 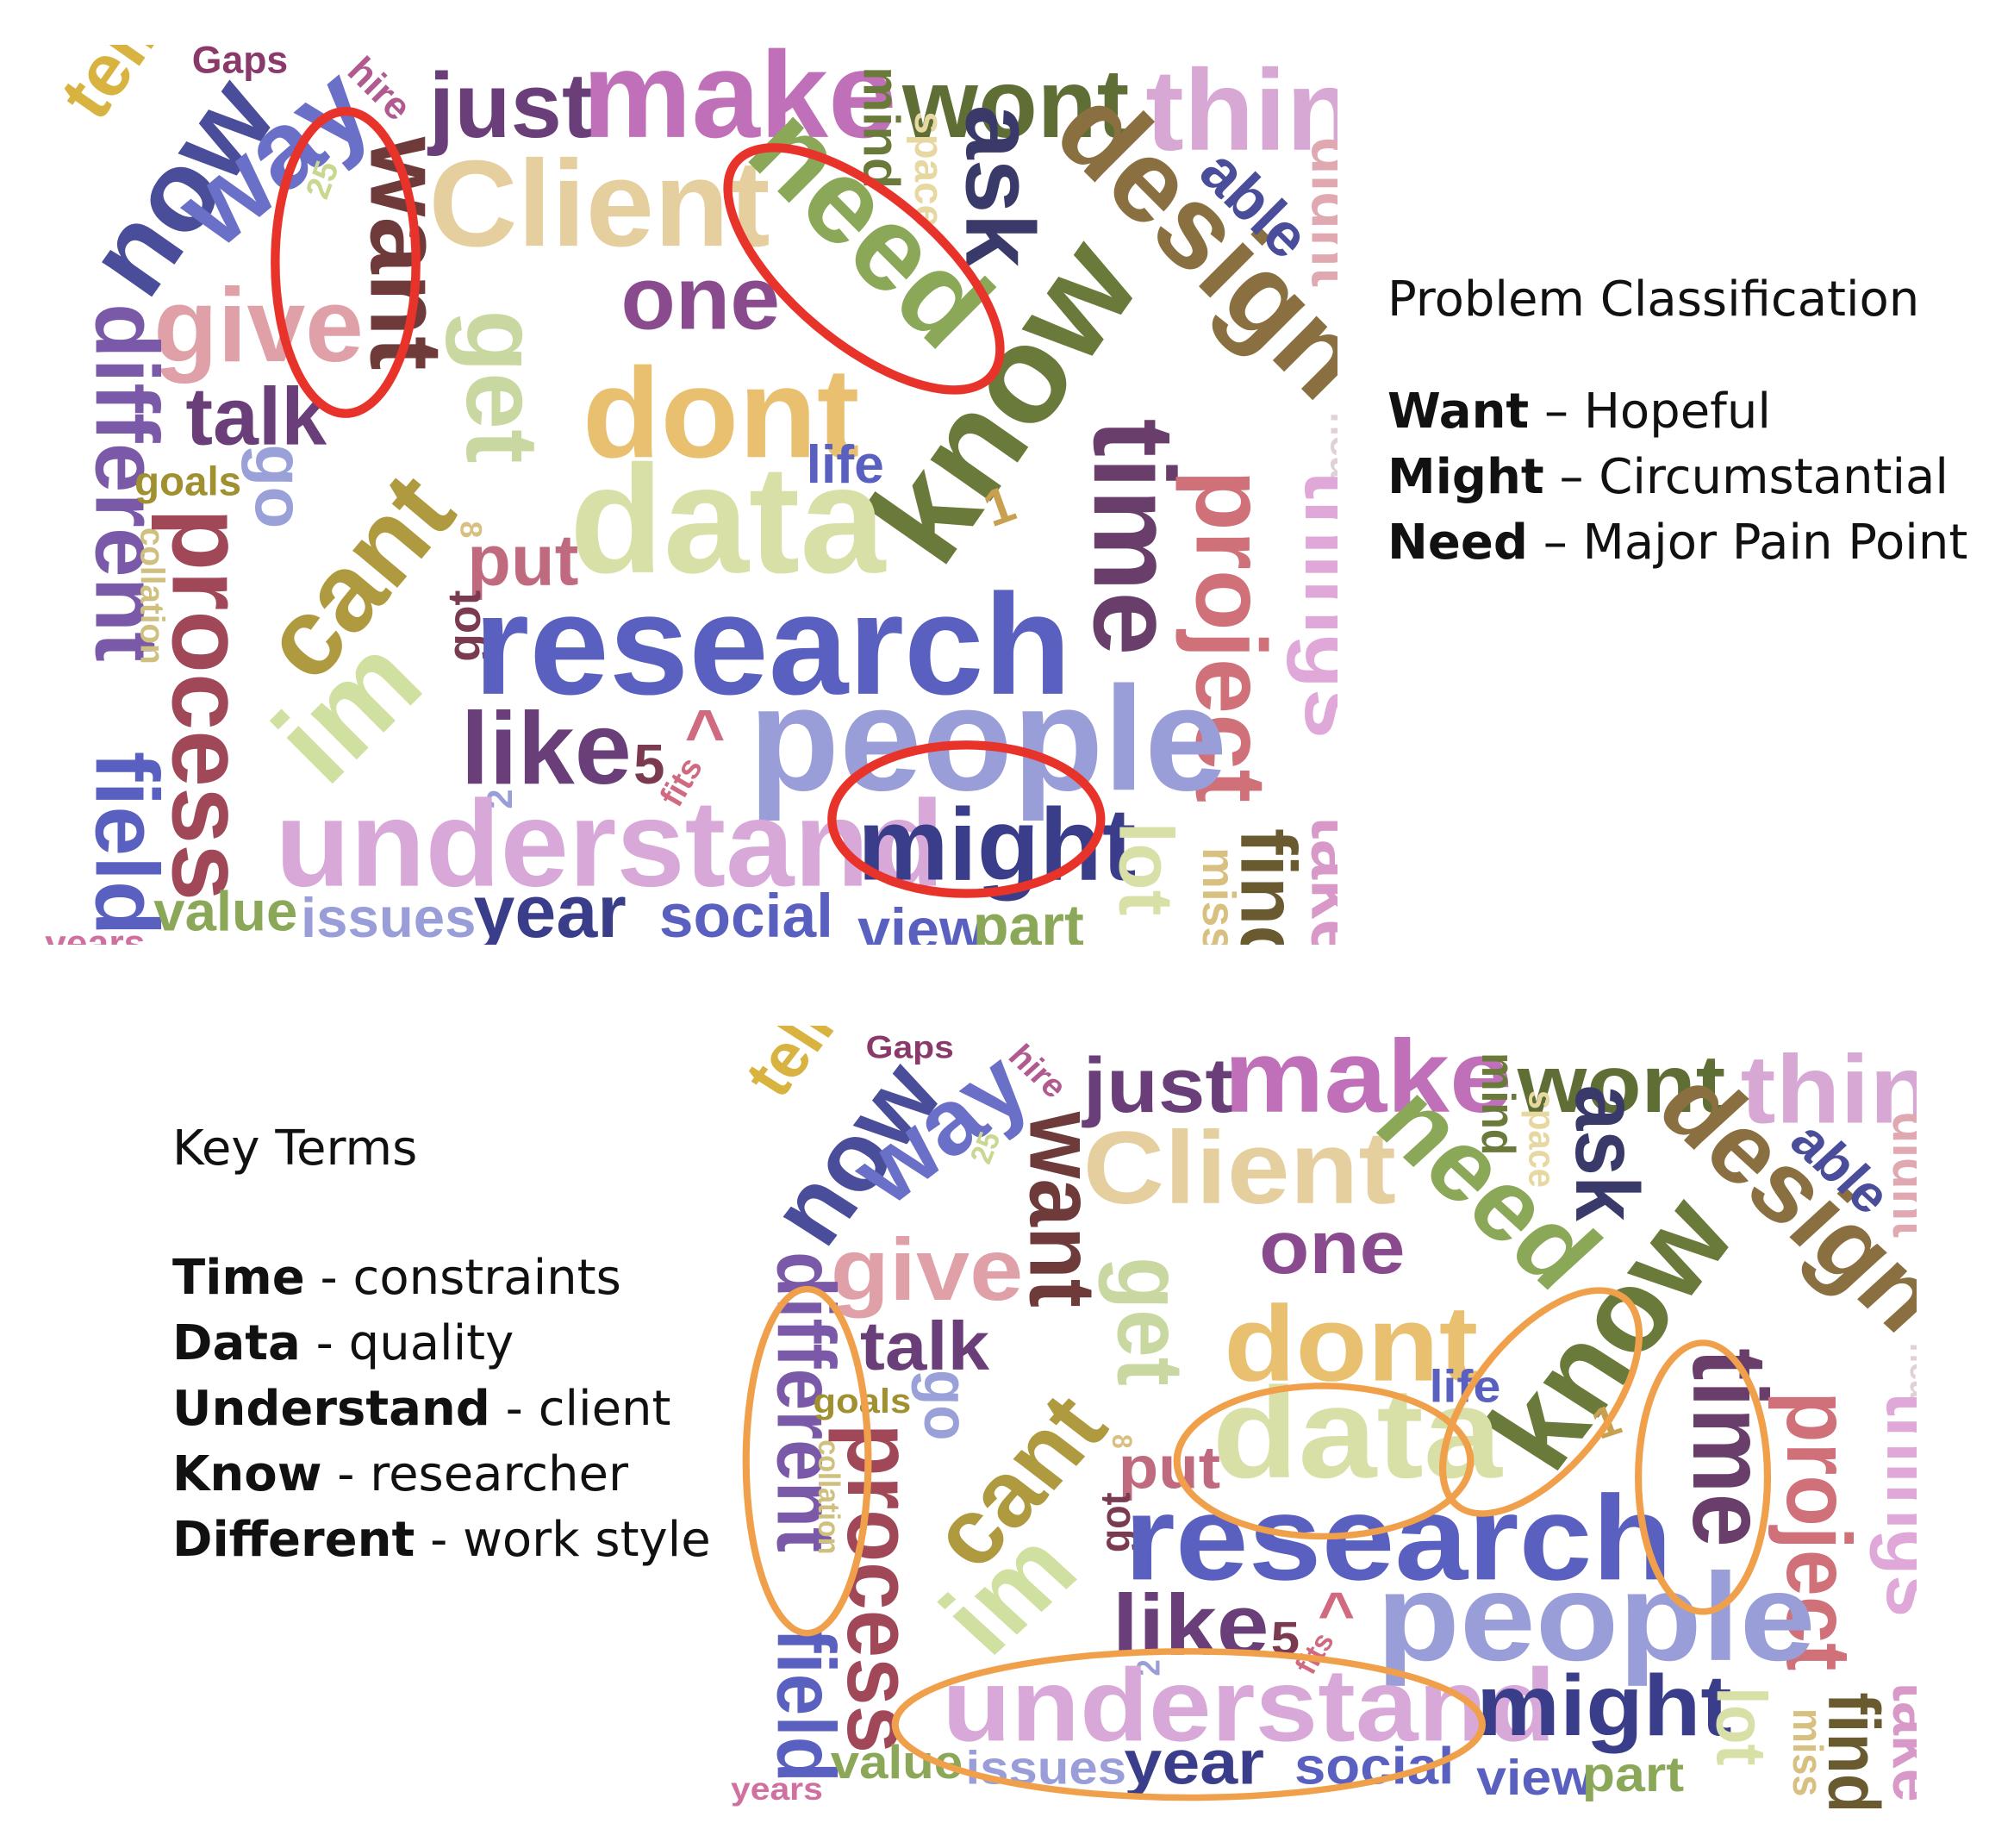 What do you see at coordinates (346, 262) in the screenshot?
I see `want-highlight-ellipse` at bounding box center [346, 262].